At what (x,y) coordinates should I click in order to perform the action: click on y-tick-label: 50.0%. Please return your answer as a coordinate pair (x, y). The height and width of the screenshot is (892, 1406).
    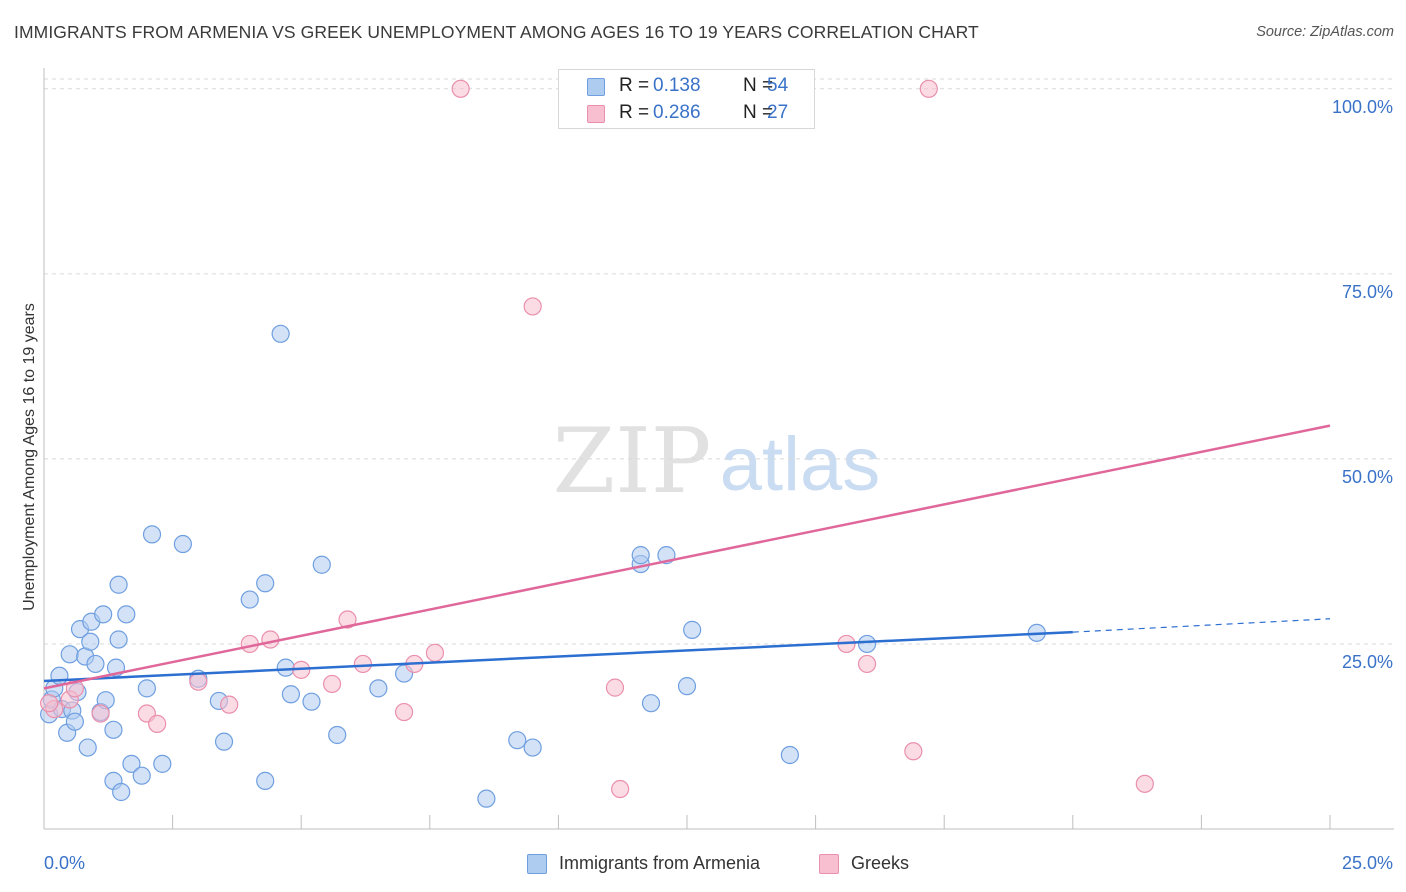
    Looking at the image, I should click on (1367, 477).